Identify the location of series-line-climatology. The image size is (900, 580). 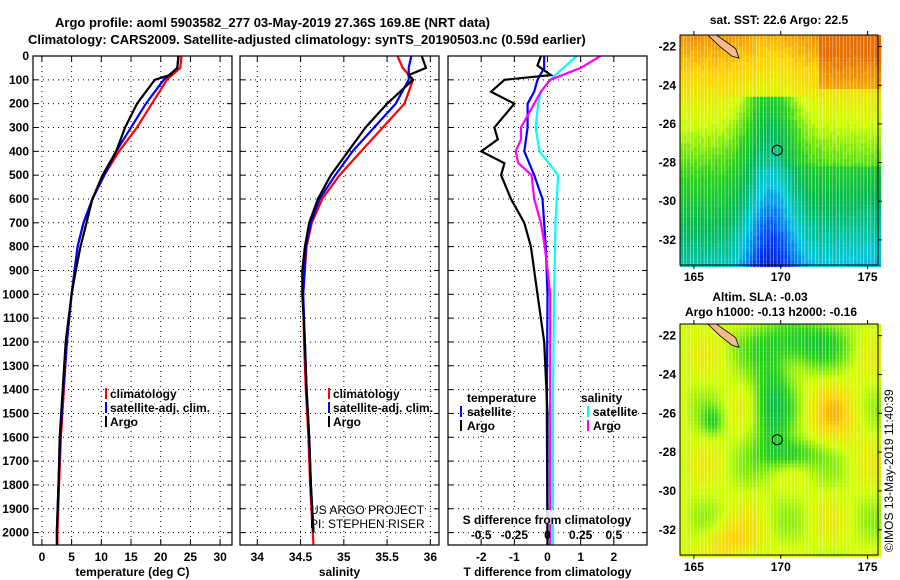
(358, 300).